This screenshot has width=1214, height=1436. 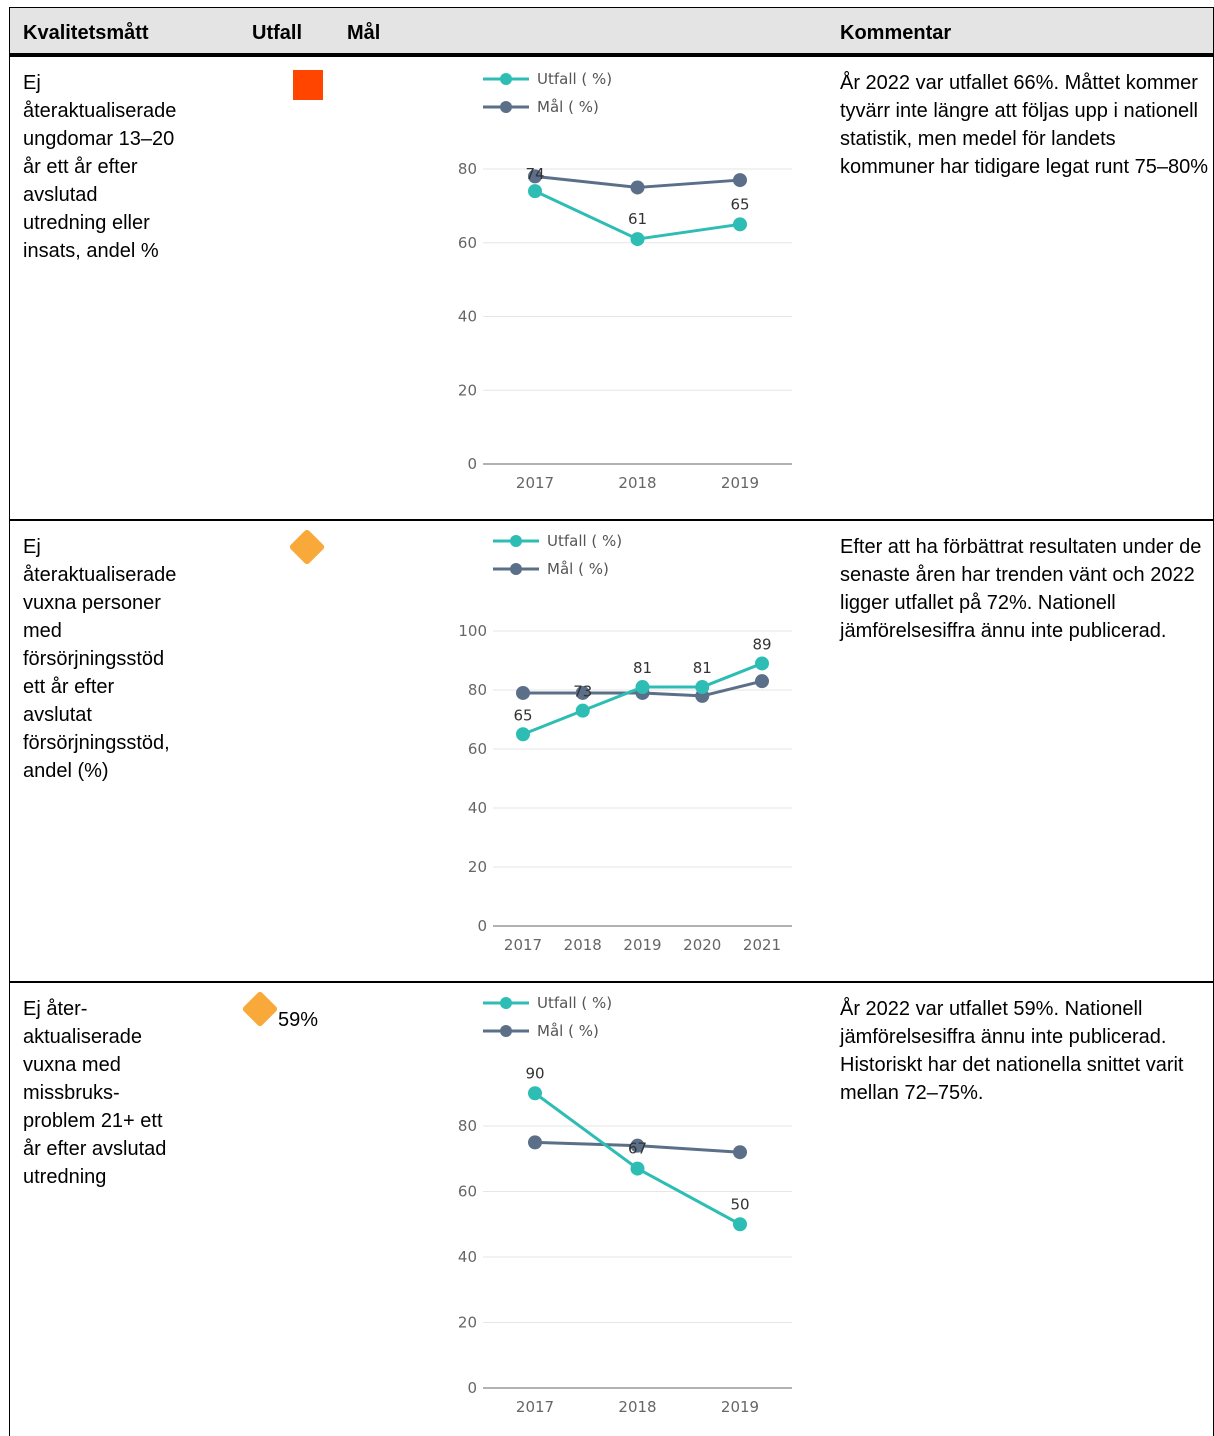 I want to click on data-label: 74, so click(x=534, y=174).